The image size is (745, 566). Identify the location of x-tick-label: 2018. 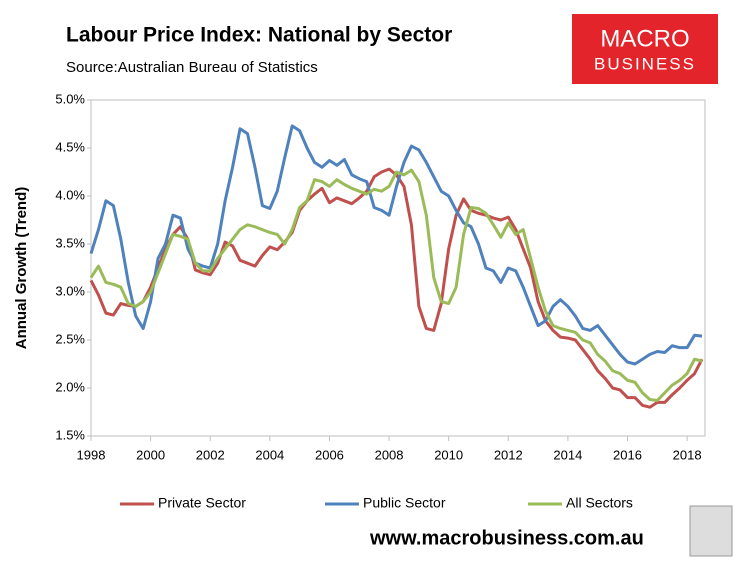
(687, 454).